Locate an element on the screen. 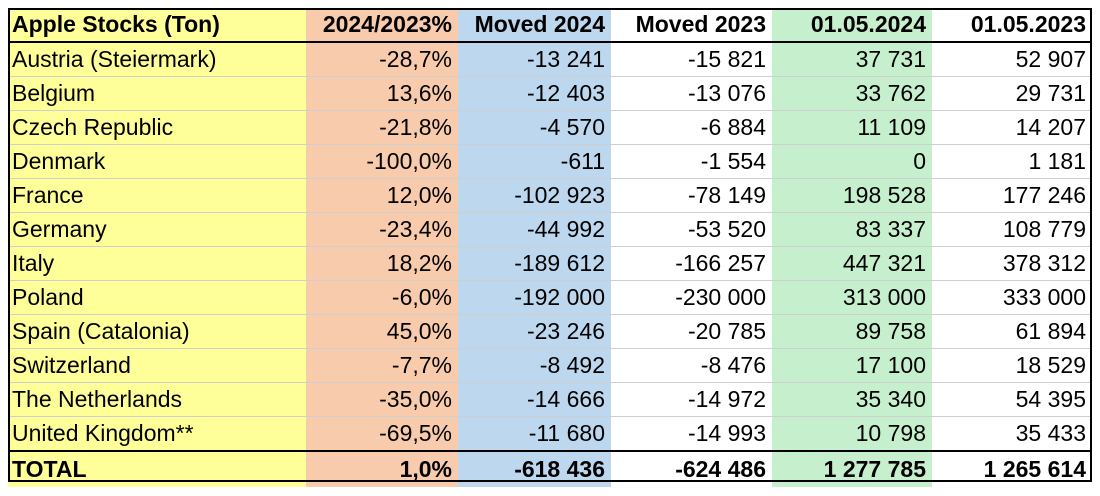 This screenshot has width=1100, height=496. cell-moved-2023: -78 149 is located at coordinates (691, 195).